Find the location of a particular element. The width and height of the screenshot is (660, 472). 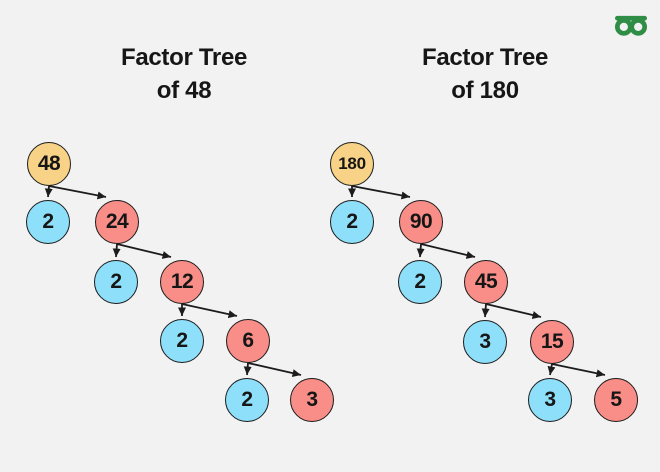

factor-node-90: 90 is located at coordinates (421, 222).